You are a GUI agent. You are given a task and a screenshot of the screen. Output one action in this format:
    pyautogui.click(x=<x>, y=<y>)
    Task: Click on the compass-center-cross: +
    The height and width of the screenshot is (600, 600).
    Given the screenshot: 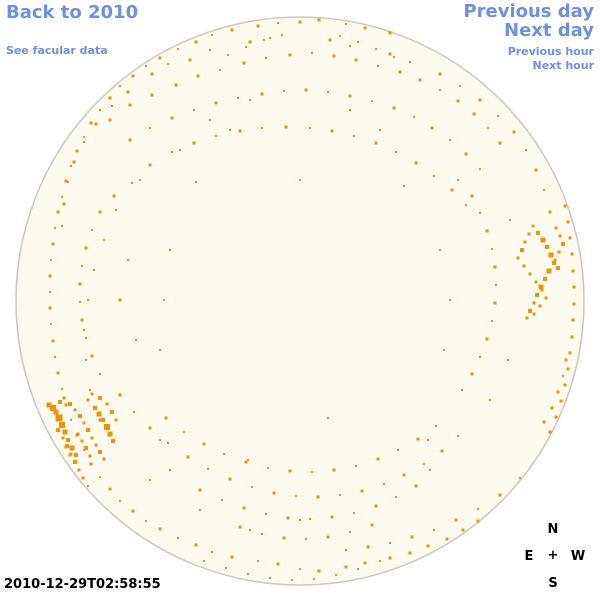 What is the action you would take?
    pyautogui.click(x=553, y=555)
    